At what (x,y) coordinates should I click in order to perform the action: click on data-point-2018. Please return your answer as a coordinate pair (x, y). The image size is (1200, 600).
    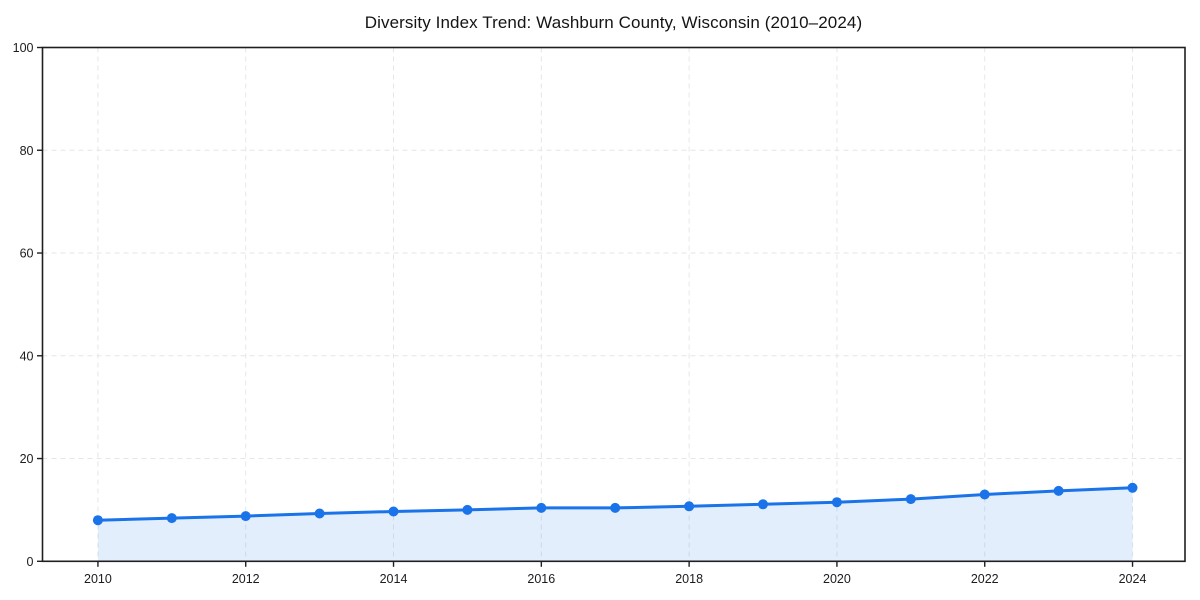
    Looking at the image, I should click on (689, 506).